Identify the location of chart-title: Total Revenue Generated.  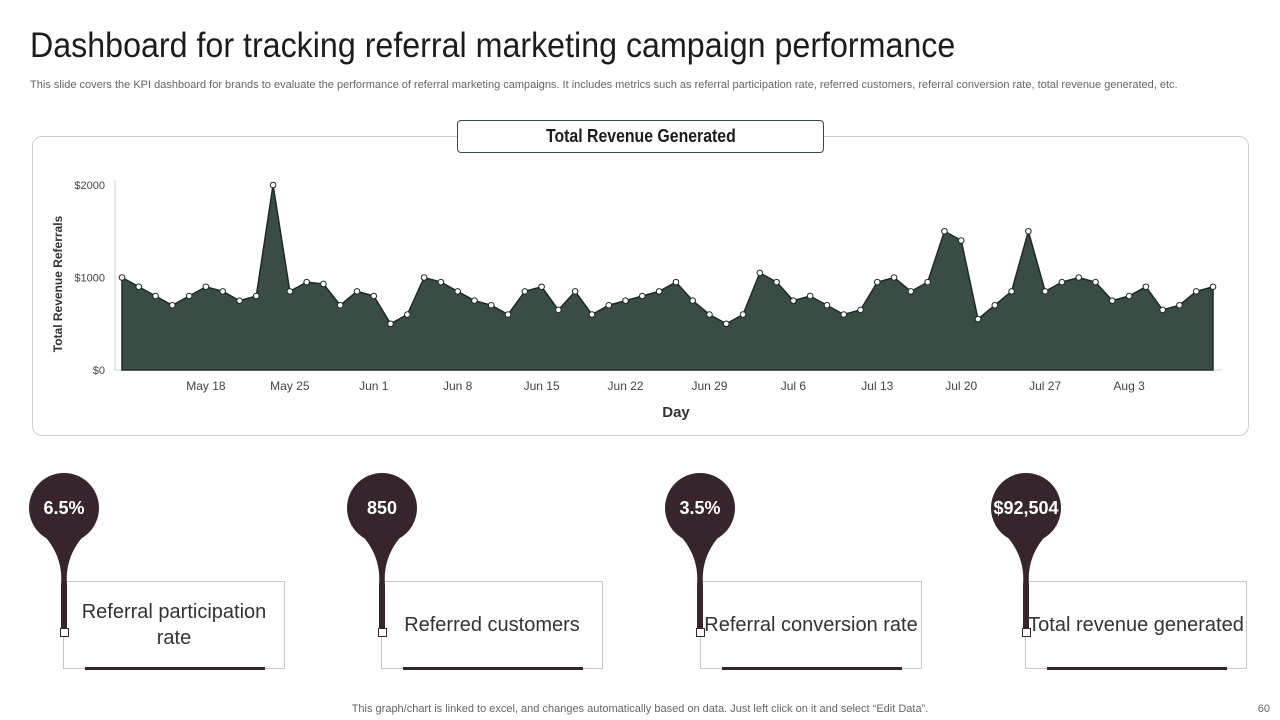
(640, 136).